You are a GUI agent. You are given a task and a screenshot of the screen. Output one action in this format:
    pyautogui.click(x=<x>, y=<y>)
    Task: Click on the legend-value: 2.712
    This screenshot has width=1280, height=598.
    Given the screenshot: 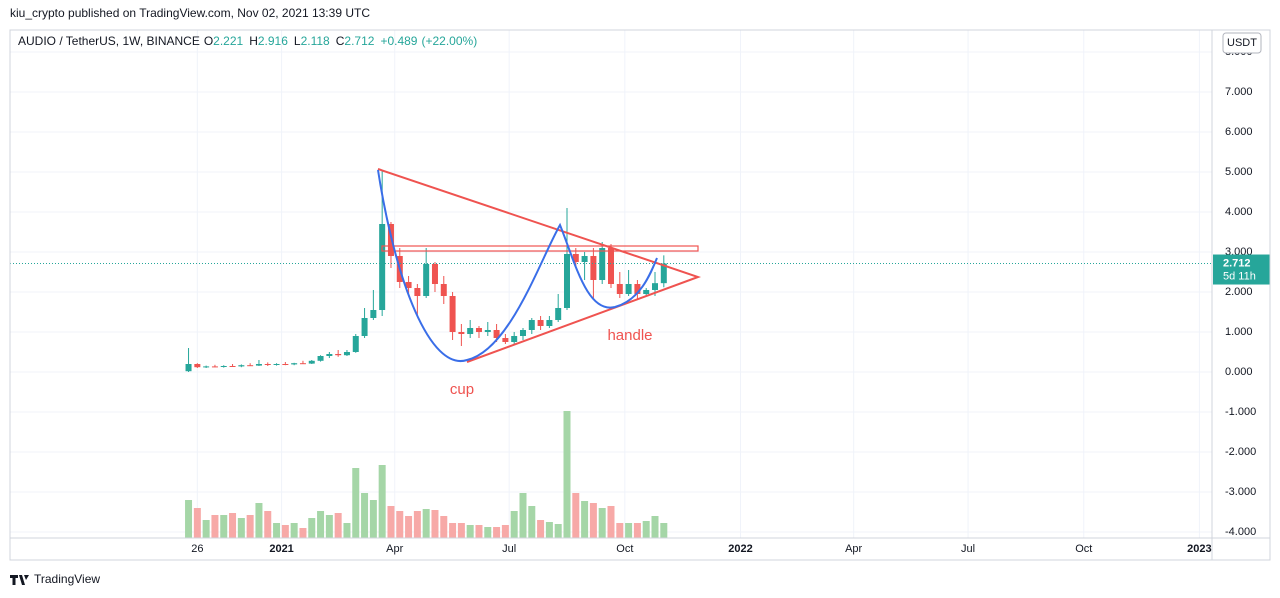 What is the action you would take?
    pyautogui.click(x=359, y=41)
    